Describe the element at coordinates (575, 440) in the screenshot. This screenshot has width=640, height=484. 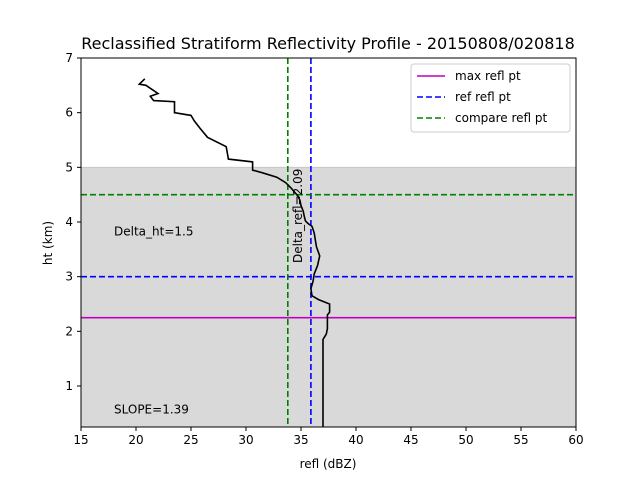
I see `x-tick-label: 60` at that location.